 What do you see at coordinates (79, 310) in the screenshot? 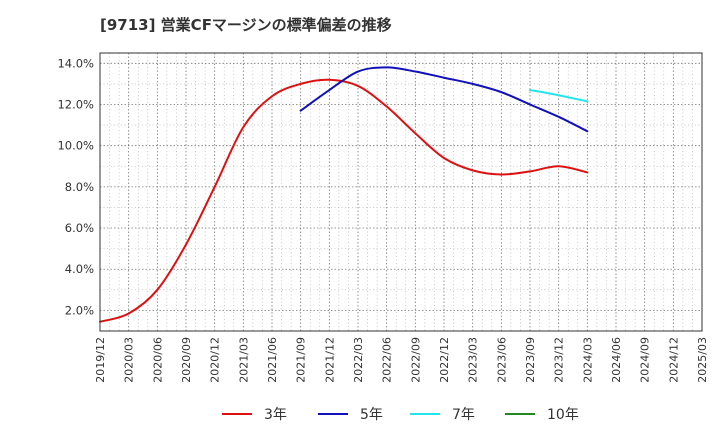
I see `y-tick-label: 2.0%` at bounding box center [79, 310].